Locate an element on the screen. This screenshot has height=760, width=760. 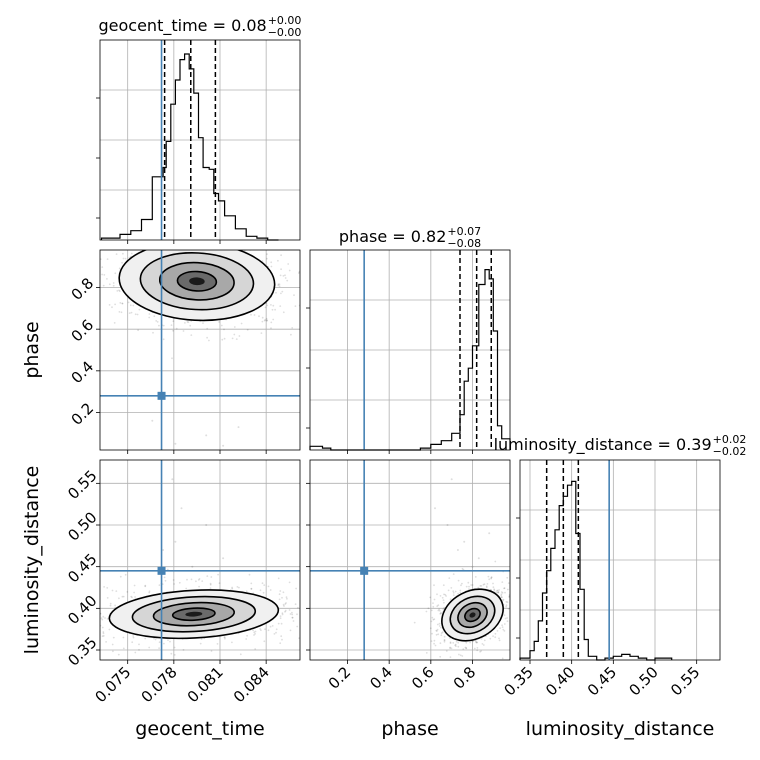
title-text: phase = 0.82 is located at coordinates (392, 236).